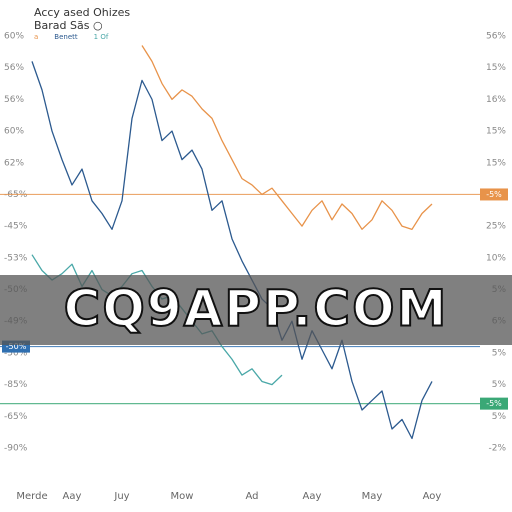  Describe the element at coordinates (14, 163) in the screenshot. I see `y-tick-label: 62%` at that location.